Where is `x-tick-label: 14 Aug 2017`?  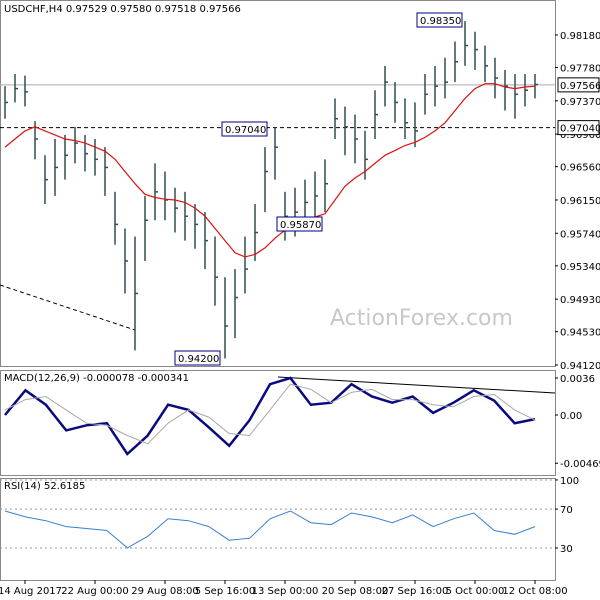 x-tick-label: 14 Aug 2017 is located at coordinates (31, 591).